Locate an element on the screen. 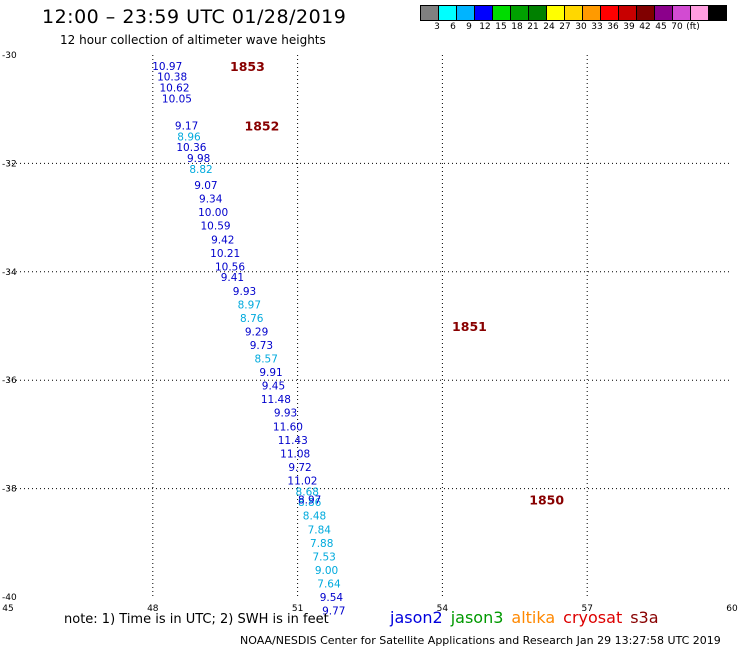 This screenshot has height=650, width=740. wave-height-value: 8.57 is located at coordinates (266, 360).